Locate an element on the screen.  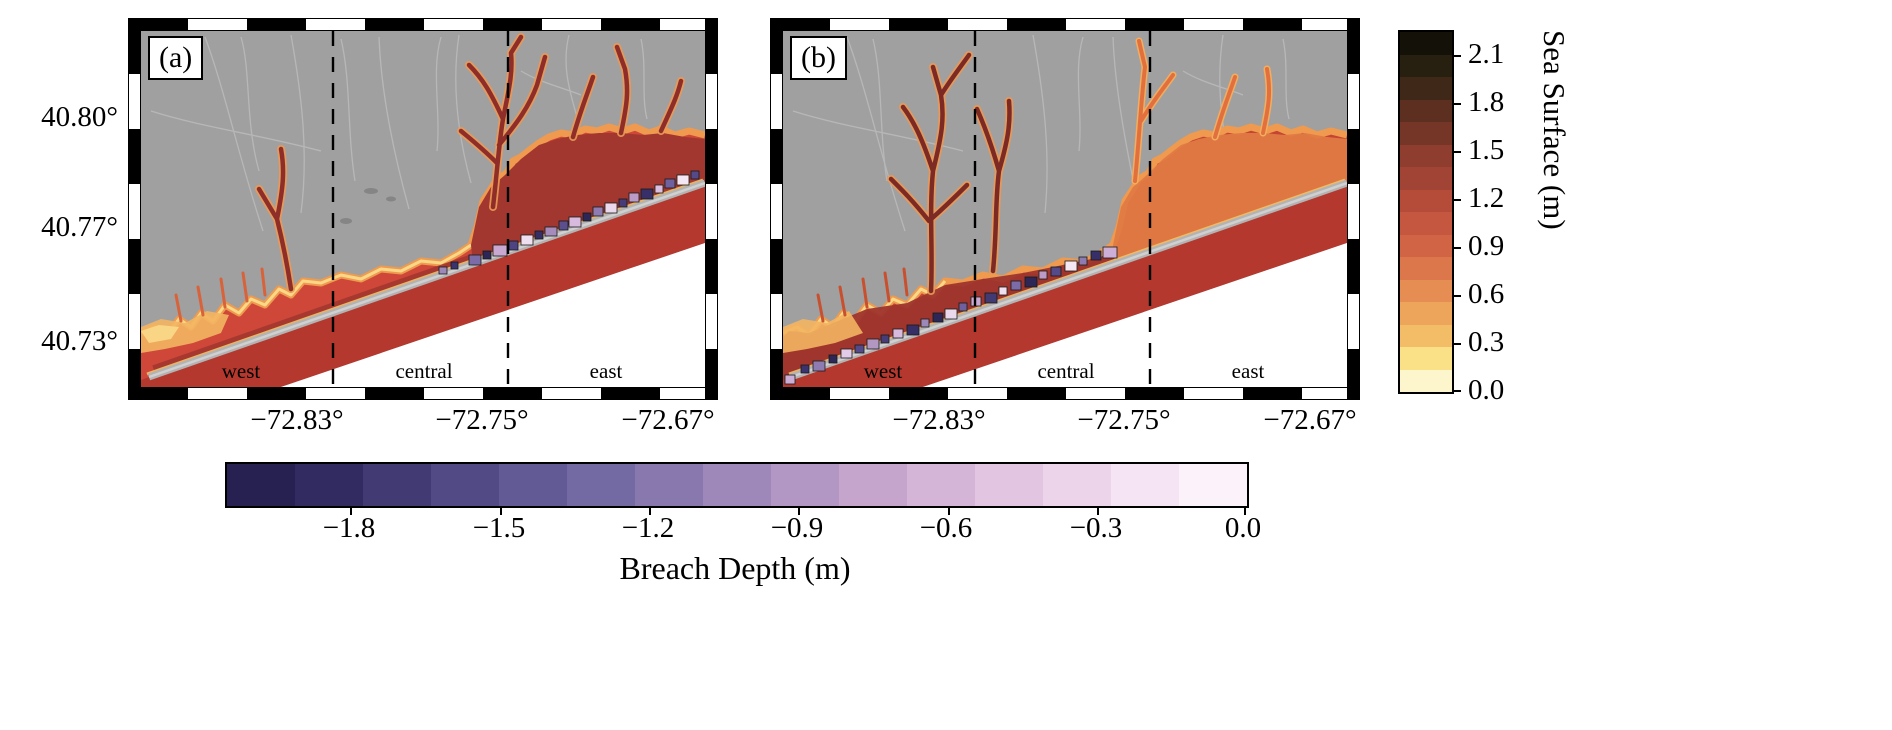
breach-tick-label: −1.2 is located at coordinates (648, 528).